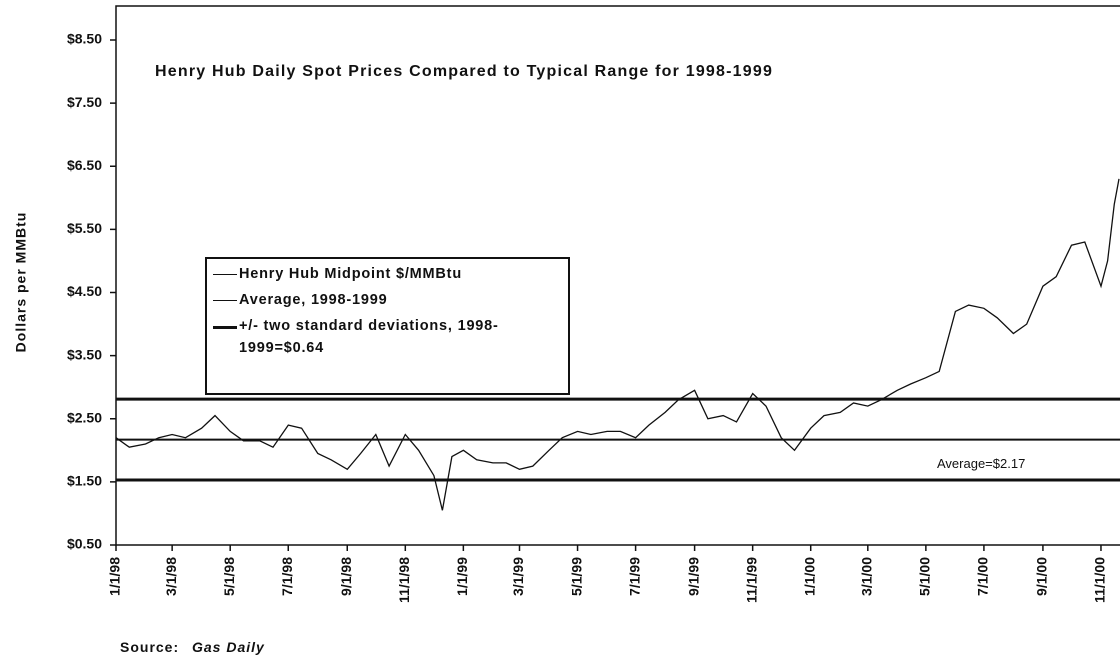 The height and width of the screenshot is (661, 1120). Describe the element at coordinates (867, 576) in the screenshot. I see `x-tick-label: 3/1/00` at that location.